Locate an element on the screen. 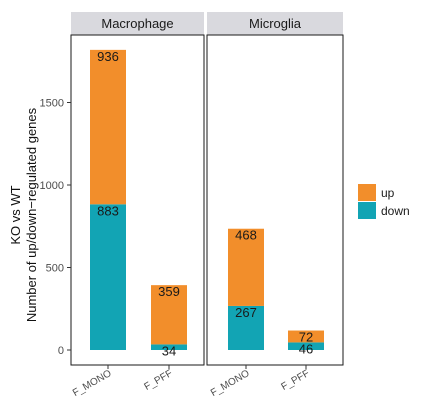 The image size is (424, 416). y-axis-title-line1: KO vs WT is located at coordinates (15, 214).